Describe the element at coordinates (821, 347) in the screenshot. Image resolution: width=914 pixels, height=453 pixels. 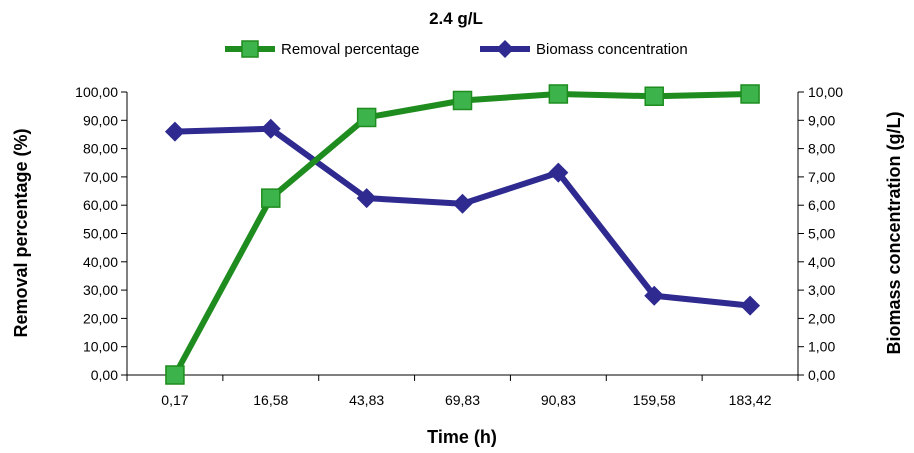
I see `y-right-tick-label: 1,00` at that location.